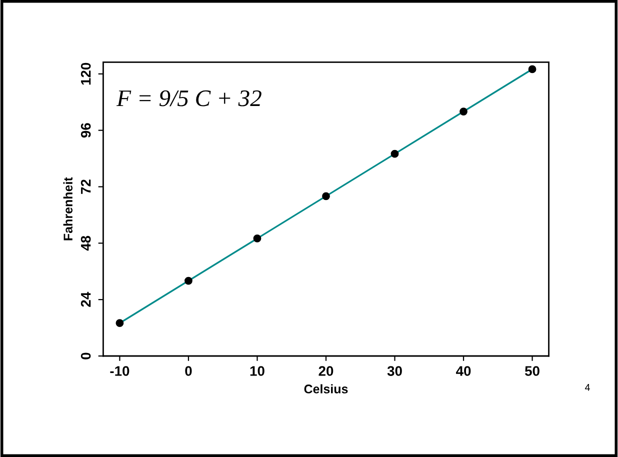 The height and width of the screenshot is (457, 618). What do you see at coordinates (68, 208) in the screenshot?
I see `y-axis-title: Fahrenheit` at bounding box center [68, 208].